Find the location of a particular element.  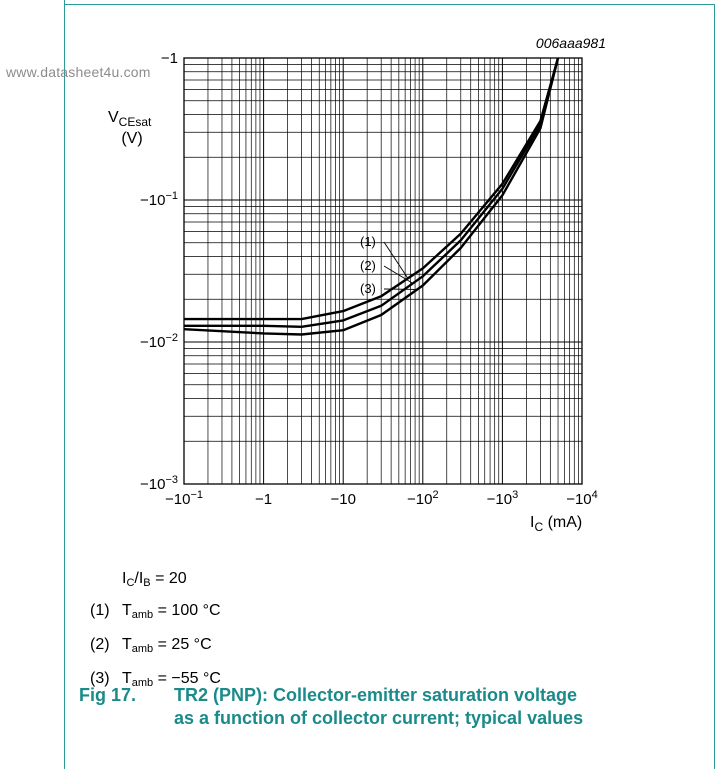

series-2-label: (2) is located at coordinates (368, 265).